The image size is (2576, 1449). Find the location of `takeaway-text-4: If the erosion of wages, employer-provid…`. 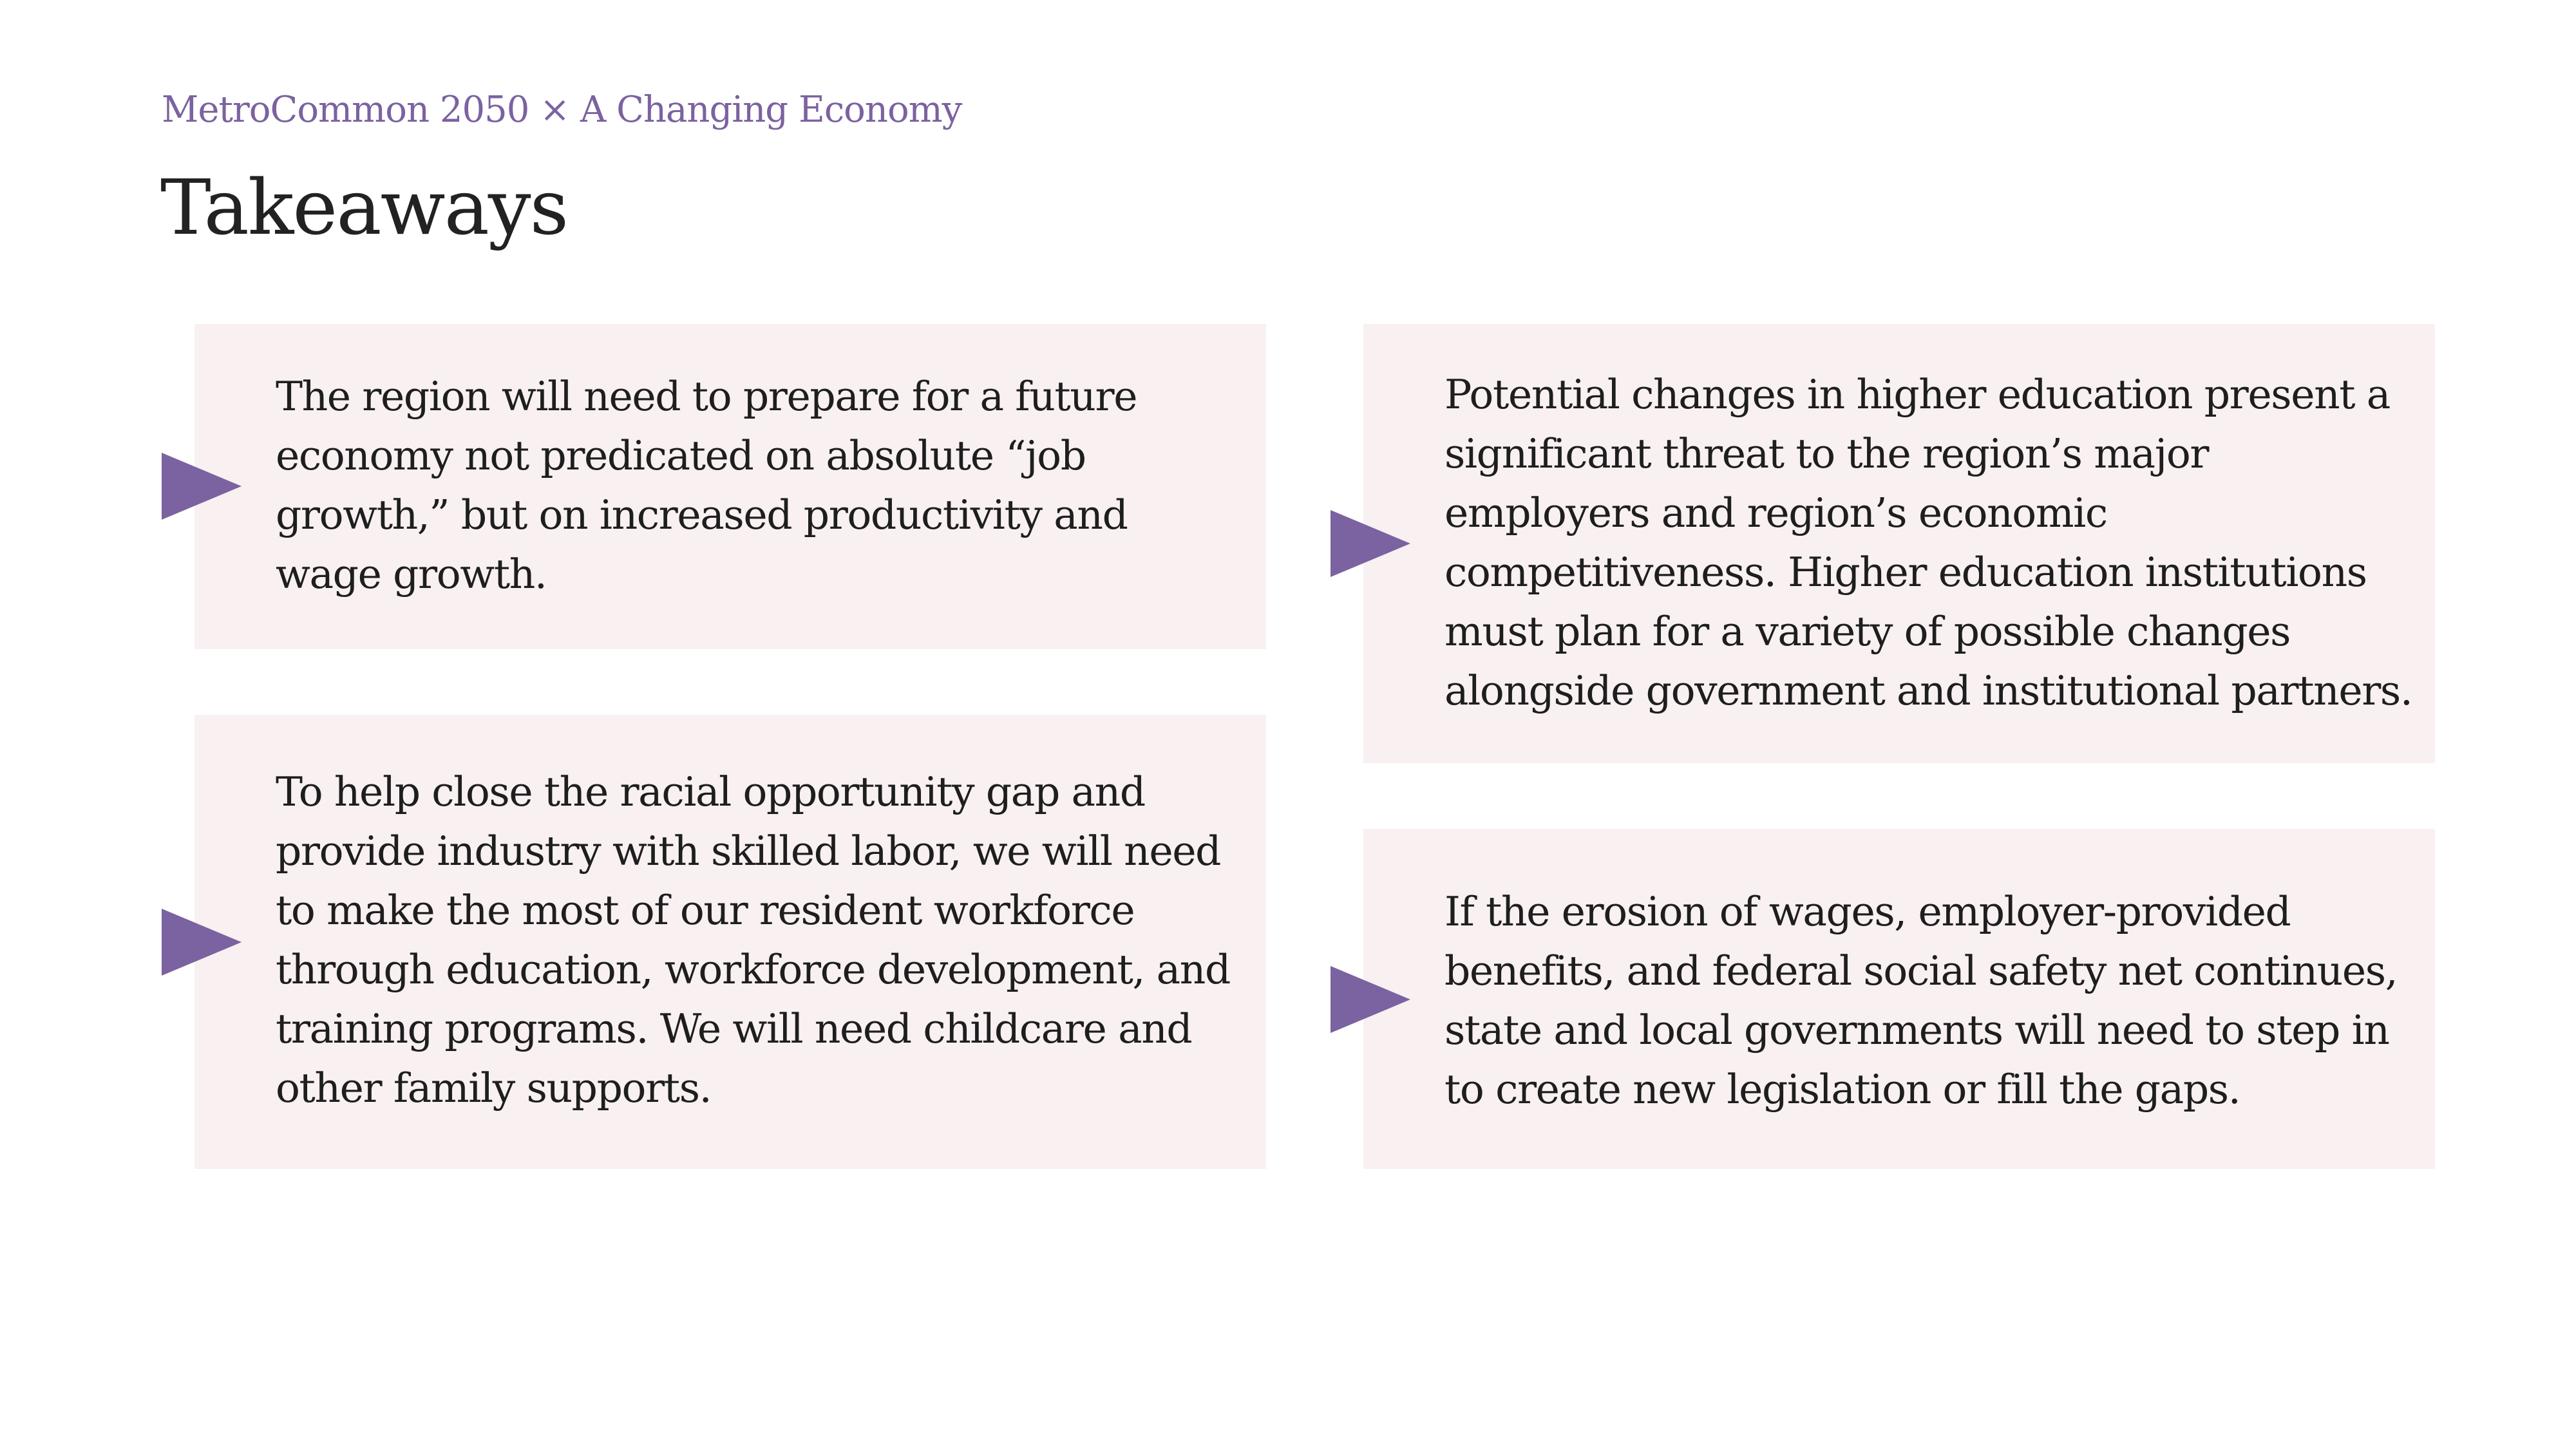

takeaway-text-4: If the erosion of wages, employer-provid… is located at coordinates (1921, 1001).